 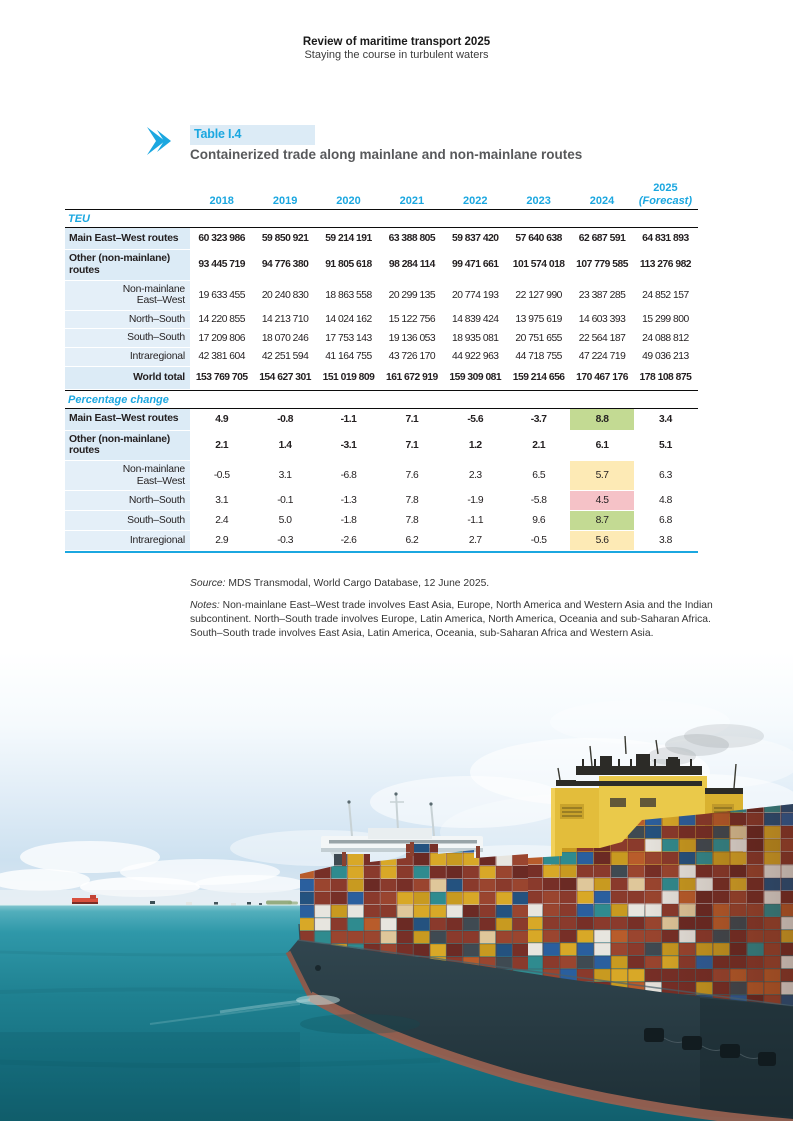 What do you see at coordinates (348, 378) in the screenshot?
I see `value-cell: 151 019 809` at bounding box center [348, 378].